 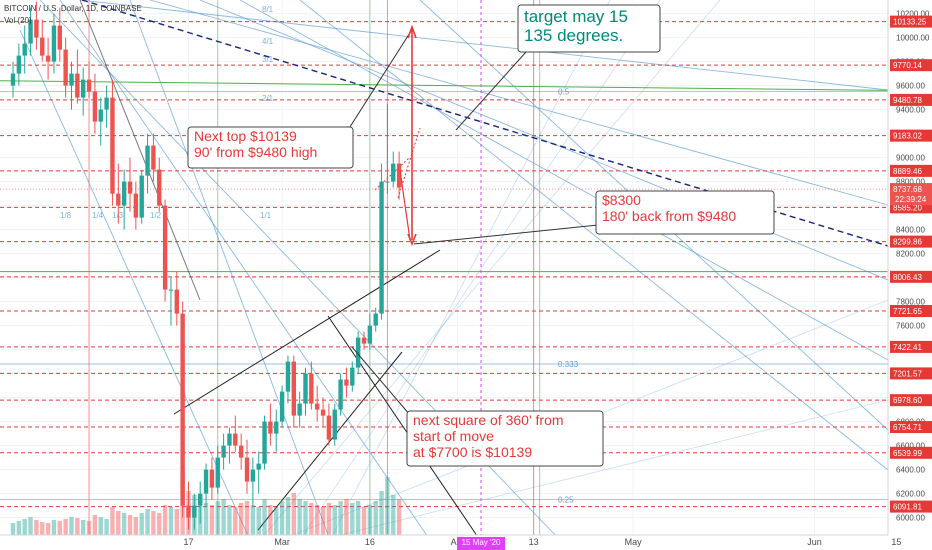 What do you see at coordinates (621, 200) in the screenshot?
I see `annotation-text-2-0: $8300` at bounding box center [621, 200].